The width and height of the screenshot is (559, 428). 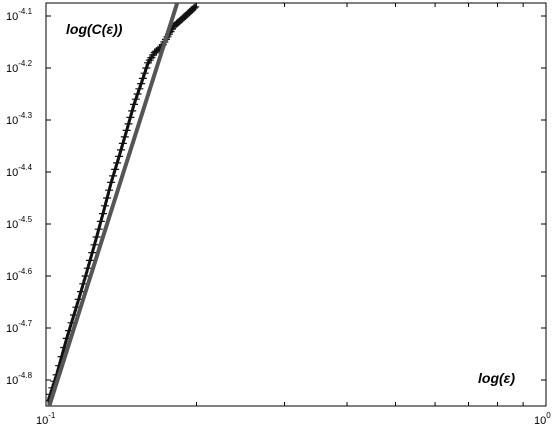 What do you see at coordinates (542, 419) in the screenshot?
I see `x-tick-label: 10⁰` at bounding box center [542, 419].